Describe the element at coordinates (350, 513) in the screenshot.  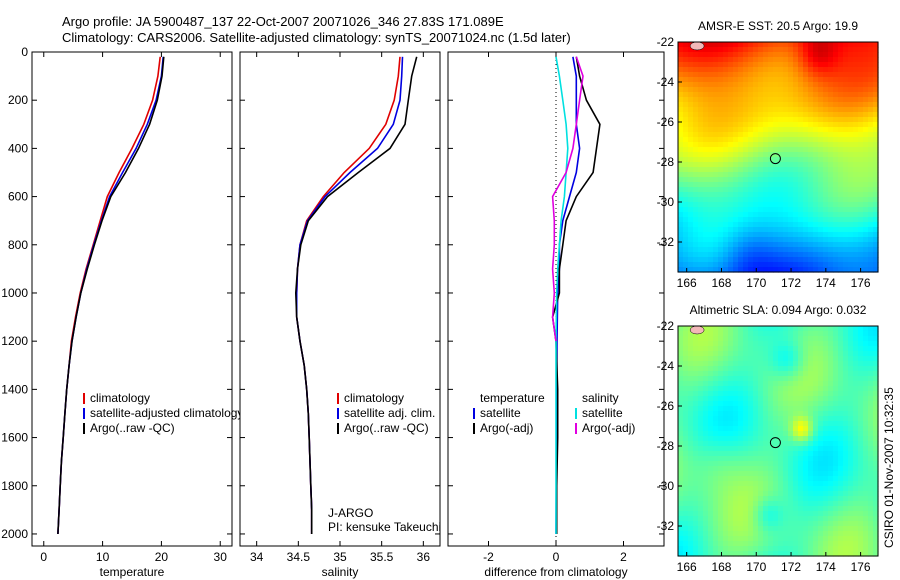
I see `pi-label-1: J-ARGO` at that location.